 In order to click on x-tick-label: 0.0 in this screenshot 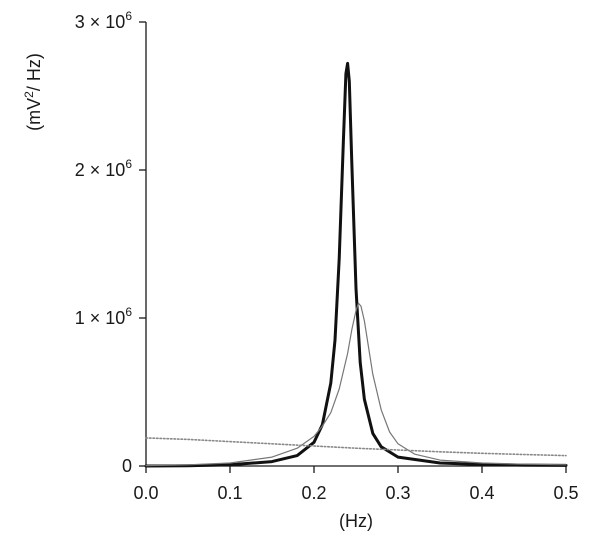, I will do `click(145, 493)`.